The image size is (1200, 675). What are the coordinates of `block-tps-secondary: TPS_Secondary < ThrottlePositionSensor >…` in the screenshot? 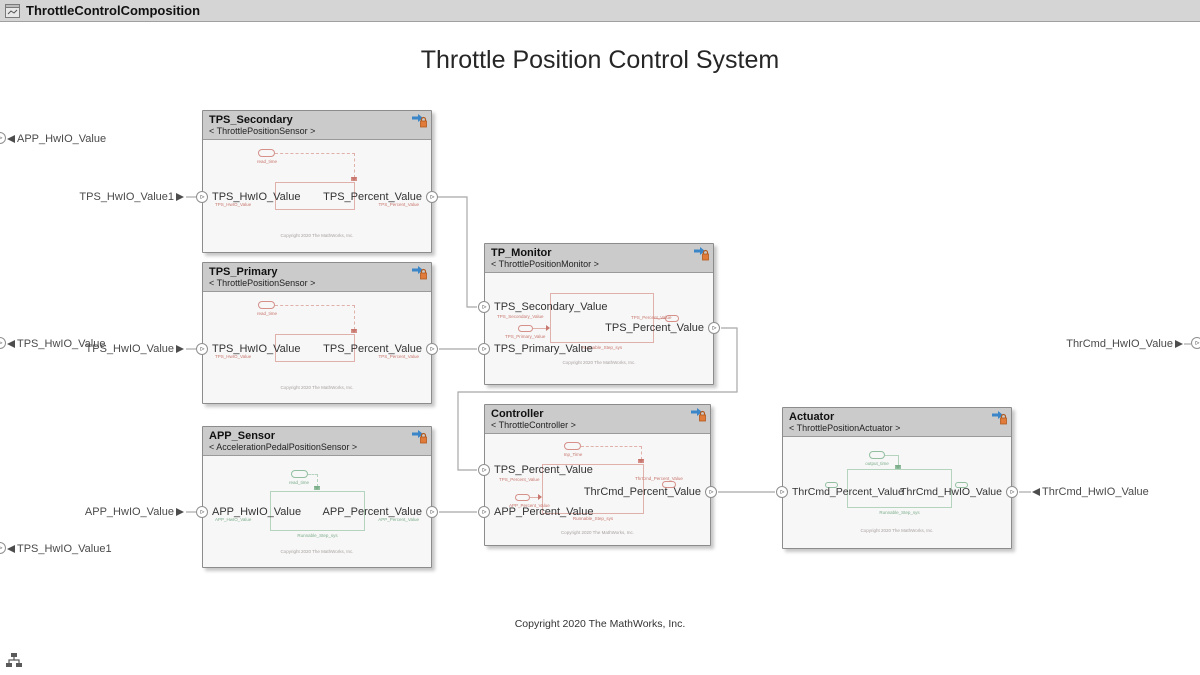 It's located at (317, 181).